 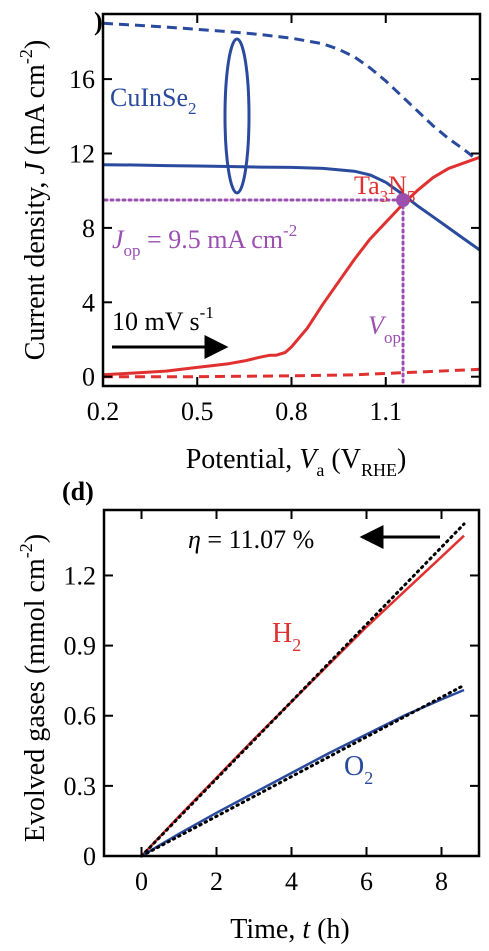 I want to click on panel-c-y-tick-label: 4, so click(x=88, y=302).